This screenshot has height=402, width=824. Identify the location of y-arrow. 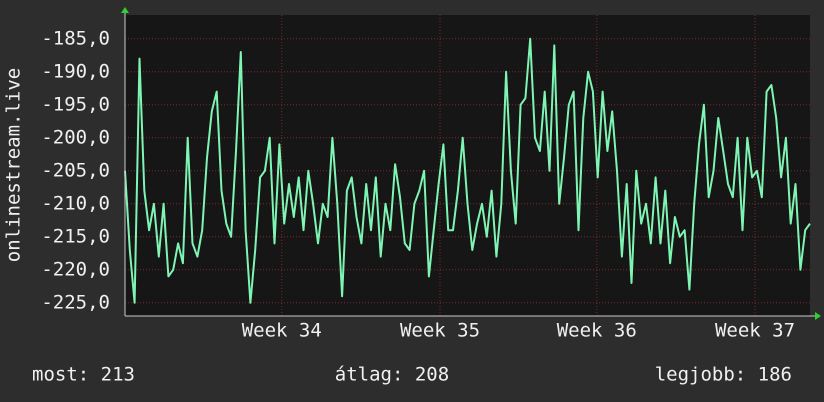
(125, 10).